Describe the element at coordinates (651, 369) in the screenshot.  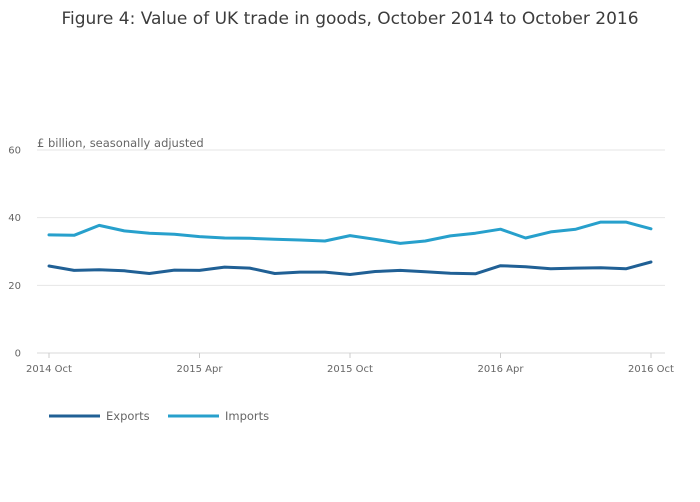
I see `x-tick-label: 2016 Oct` at that location.